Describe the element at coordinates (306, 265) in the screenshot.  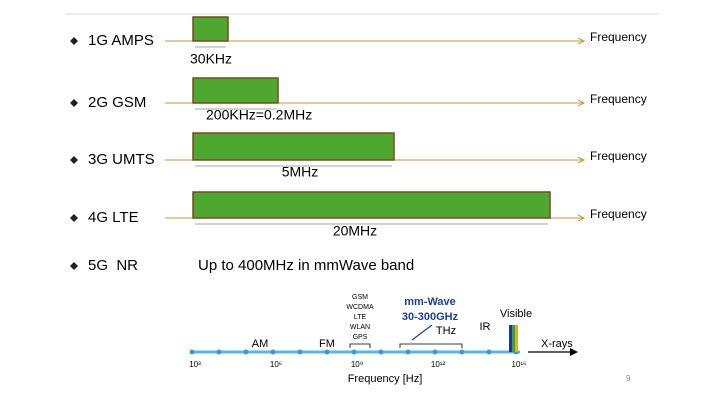
I see `nr-text: Up to 400MHz in mmWave band` at that location.